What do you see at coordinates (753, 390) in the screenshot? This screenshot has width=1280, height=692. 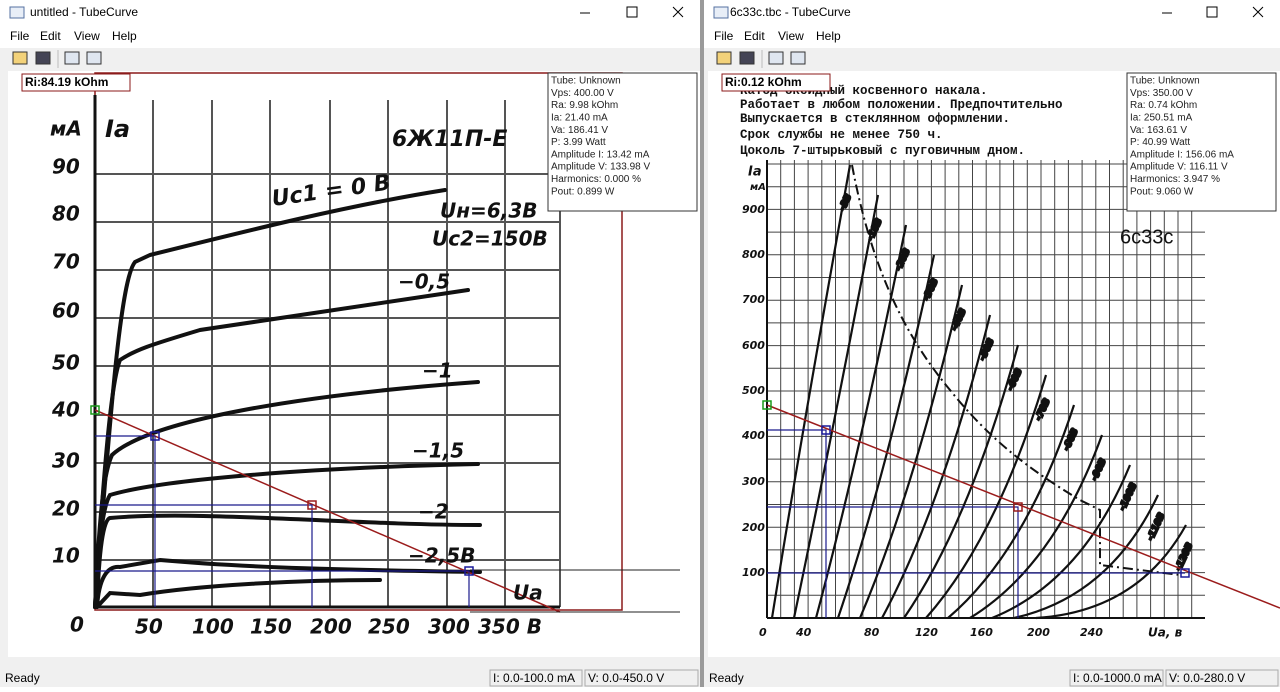 I see `scan-y-tick: 500` at bounding box center [753, 390].